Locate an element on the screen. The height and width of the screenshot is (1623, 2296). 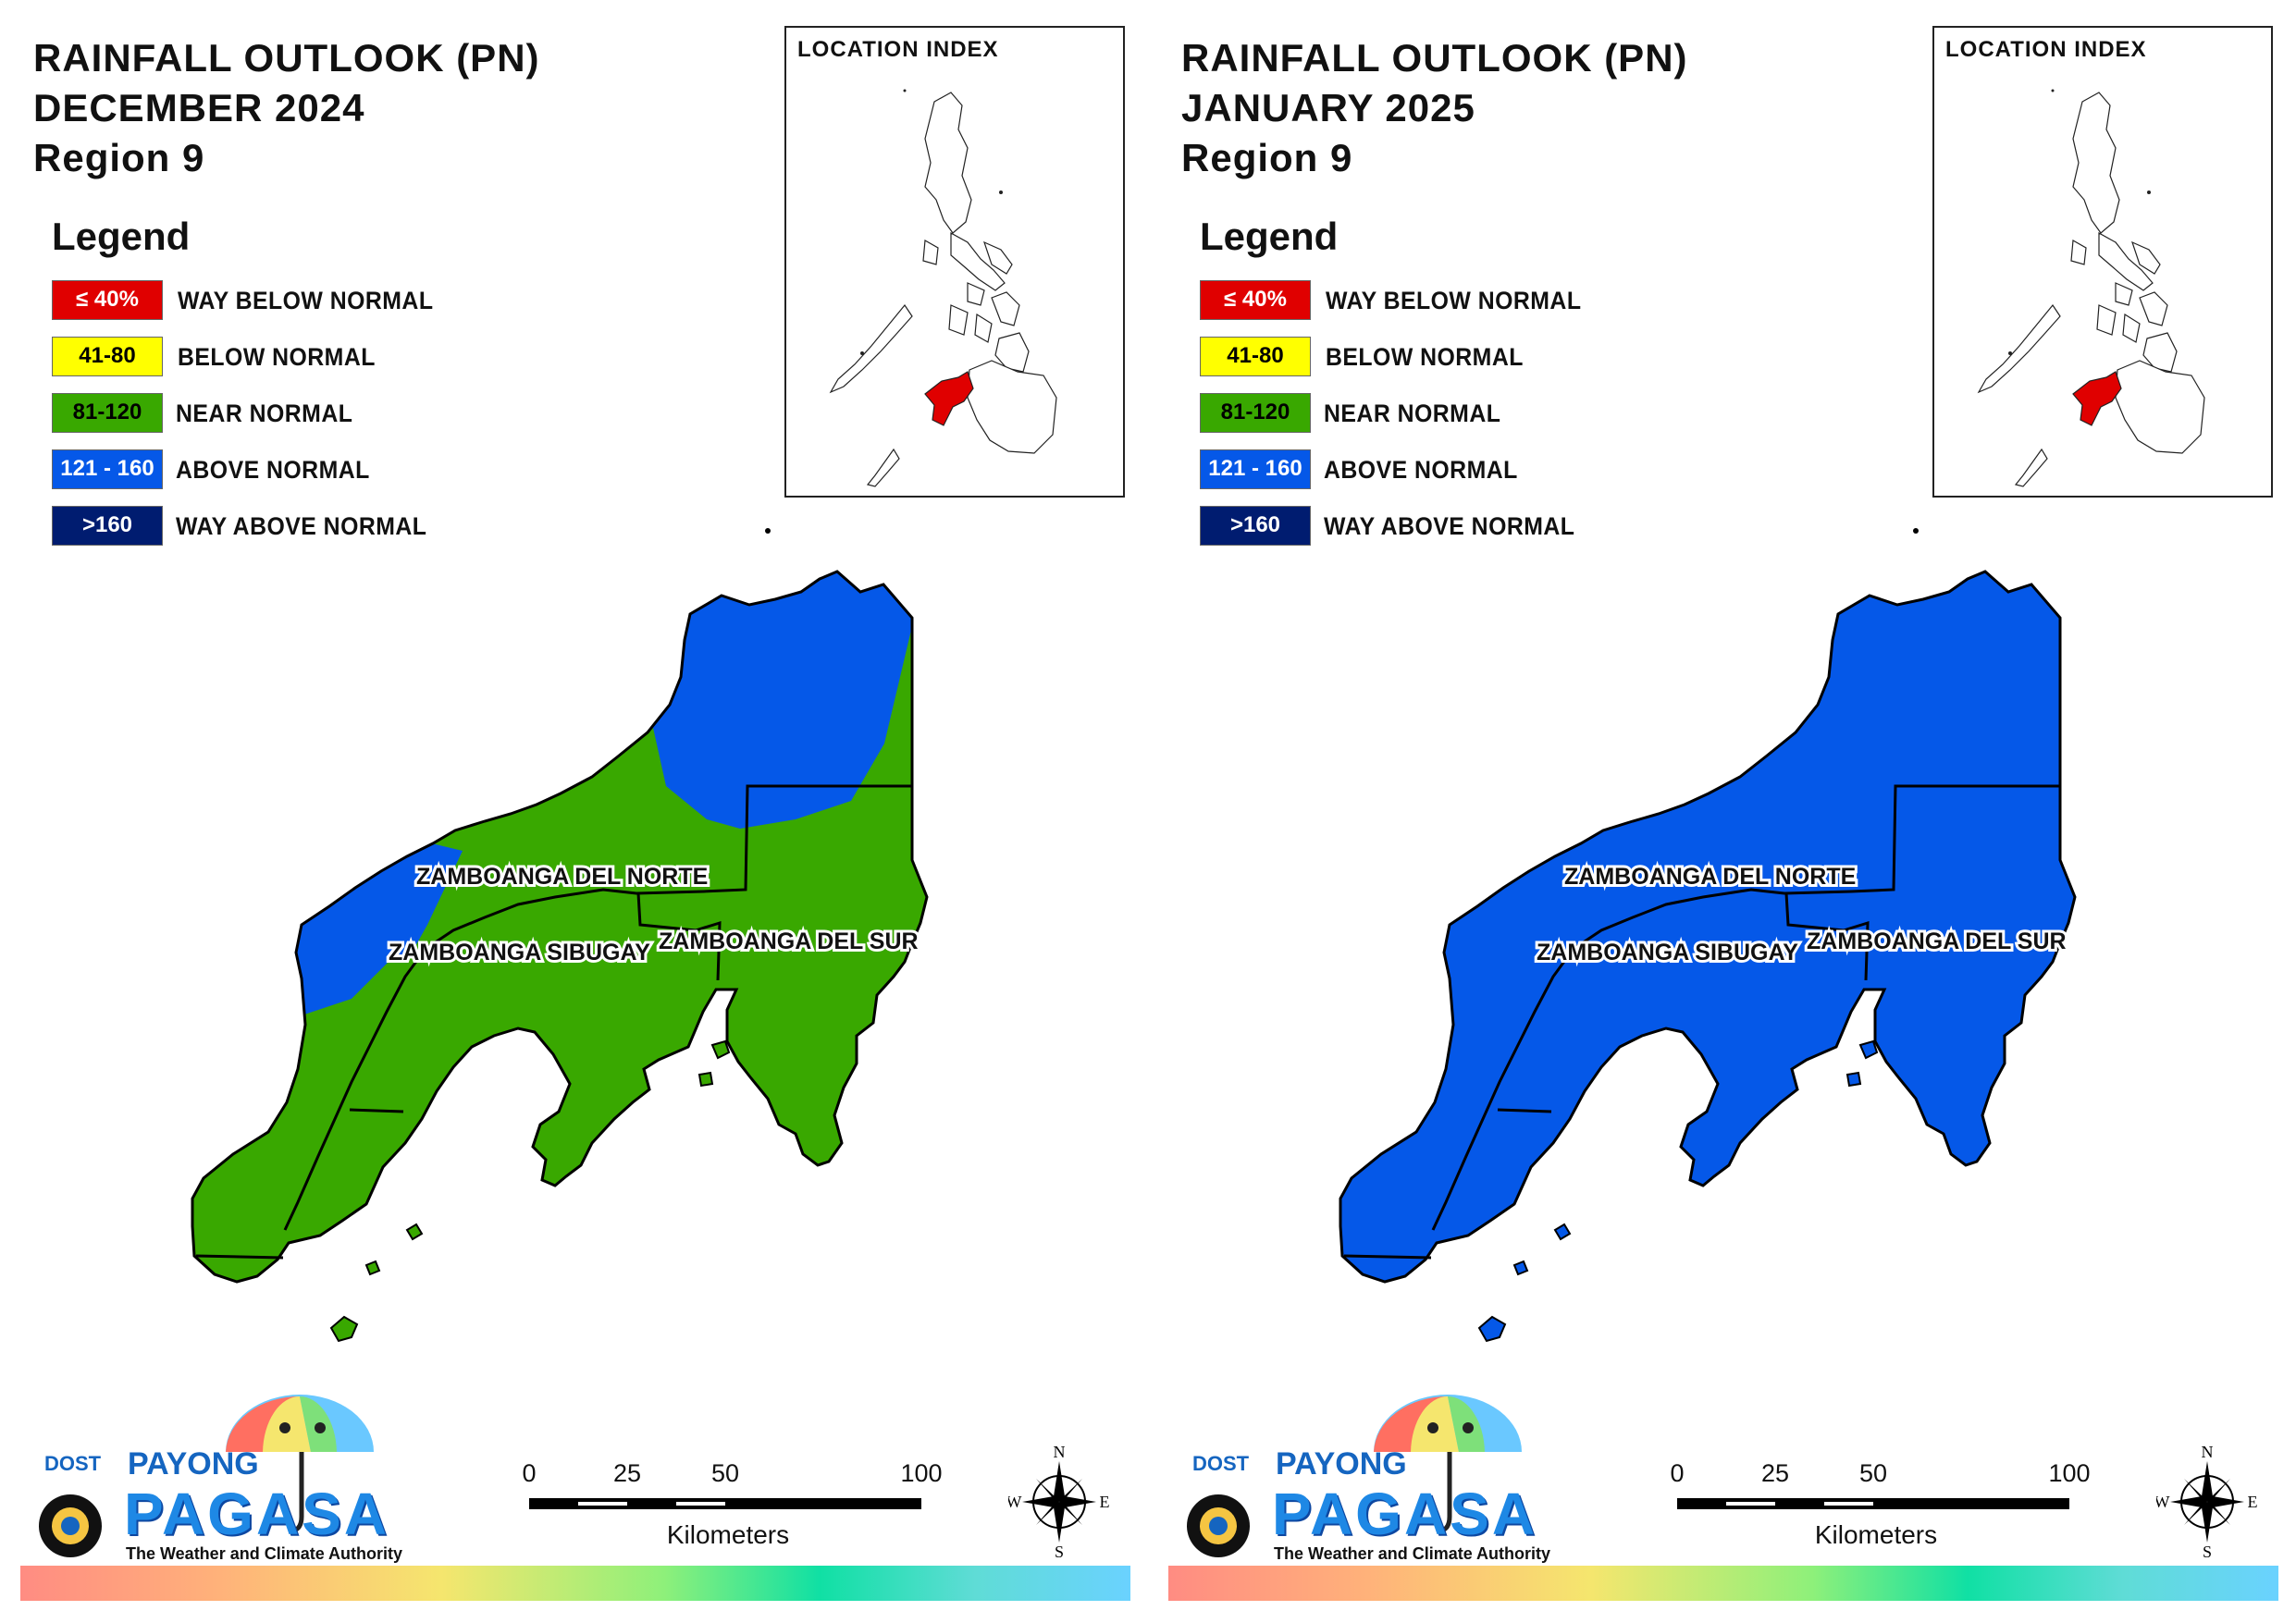
title-line-2: JANUARY 2025 is located at coordinates (1328, 107).